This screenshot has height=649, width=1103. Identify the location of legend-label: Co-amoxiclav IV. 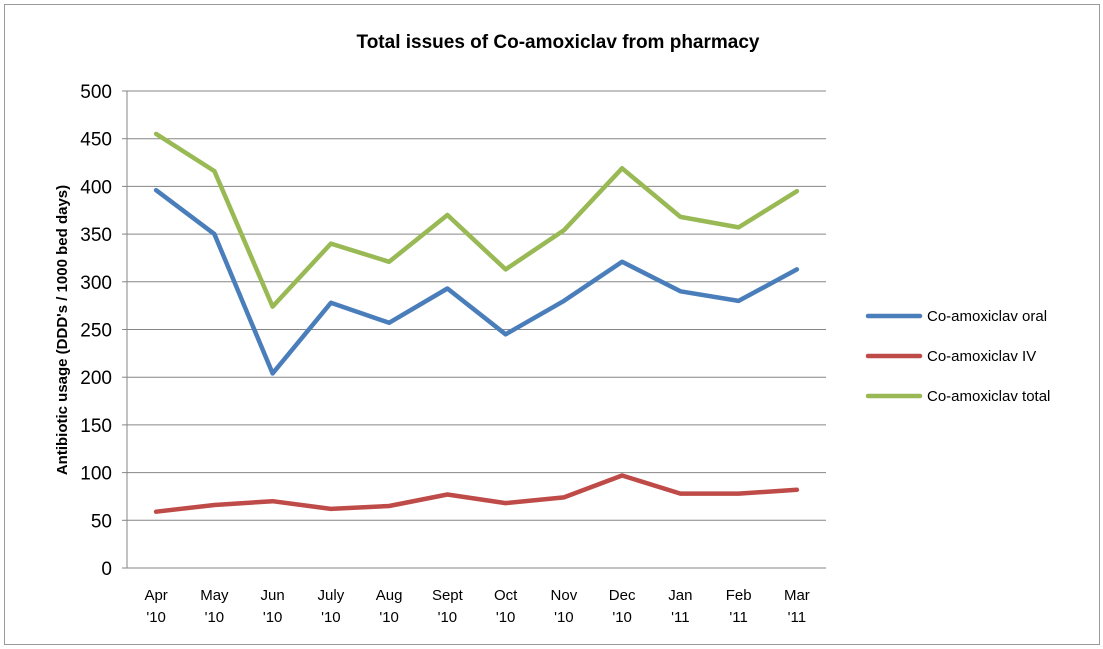
(981, 356).